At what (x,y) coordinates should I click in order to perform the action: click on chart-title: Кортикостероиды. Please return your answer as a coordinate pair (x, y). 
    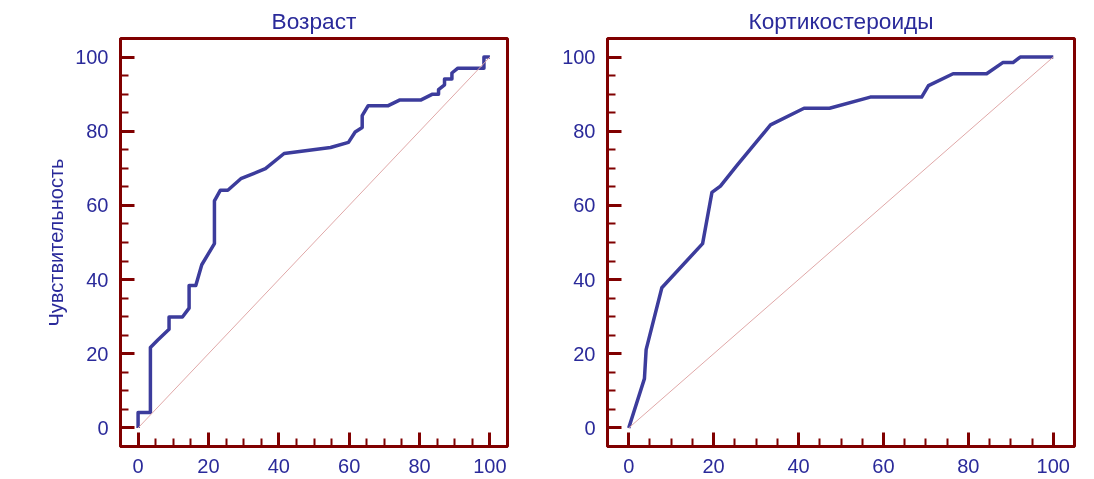
    Looking at the image, I should click on (841, 20).